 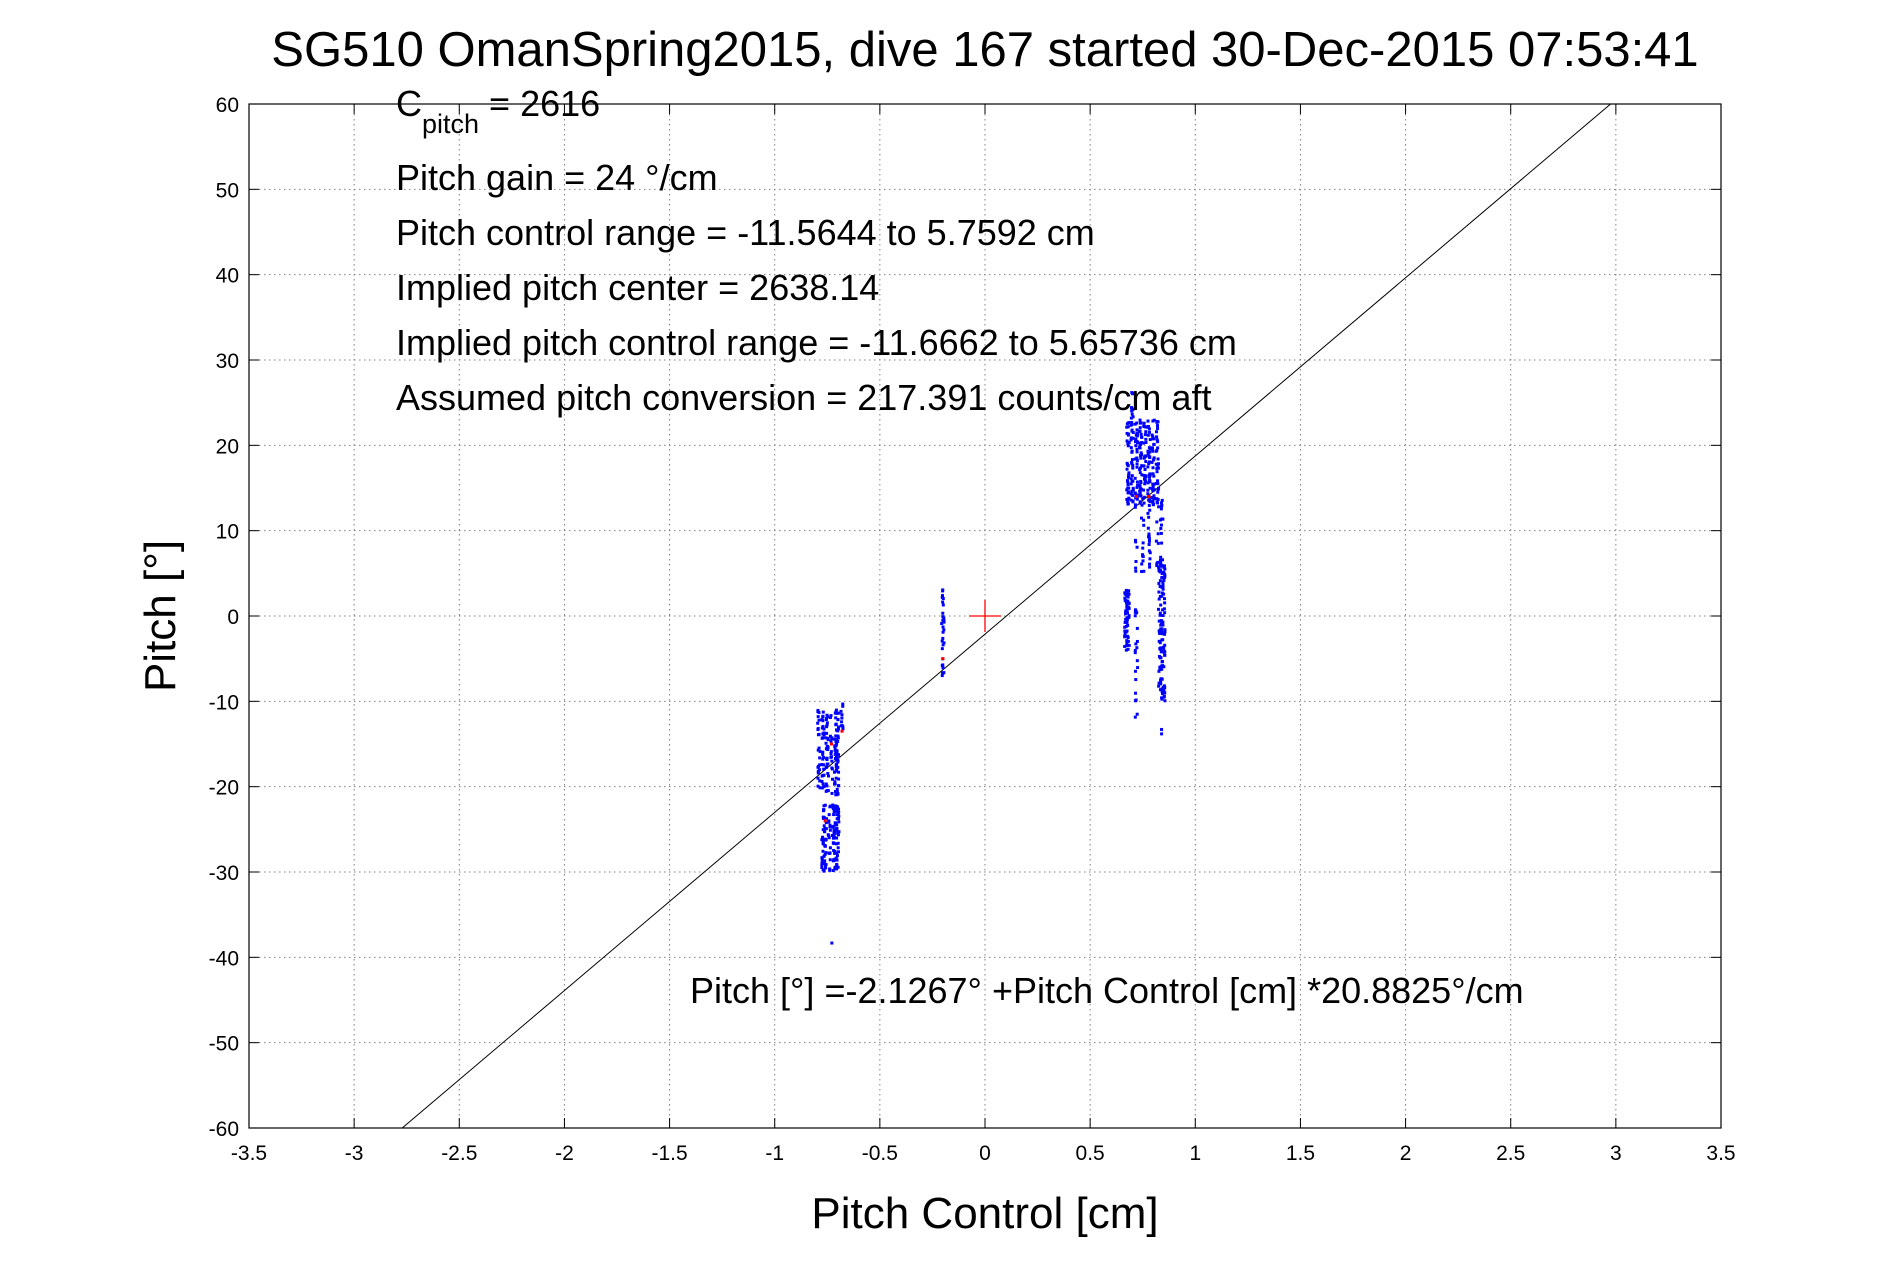 I want to click on y-tick-label: -30, so click(x=224, y=873).